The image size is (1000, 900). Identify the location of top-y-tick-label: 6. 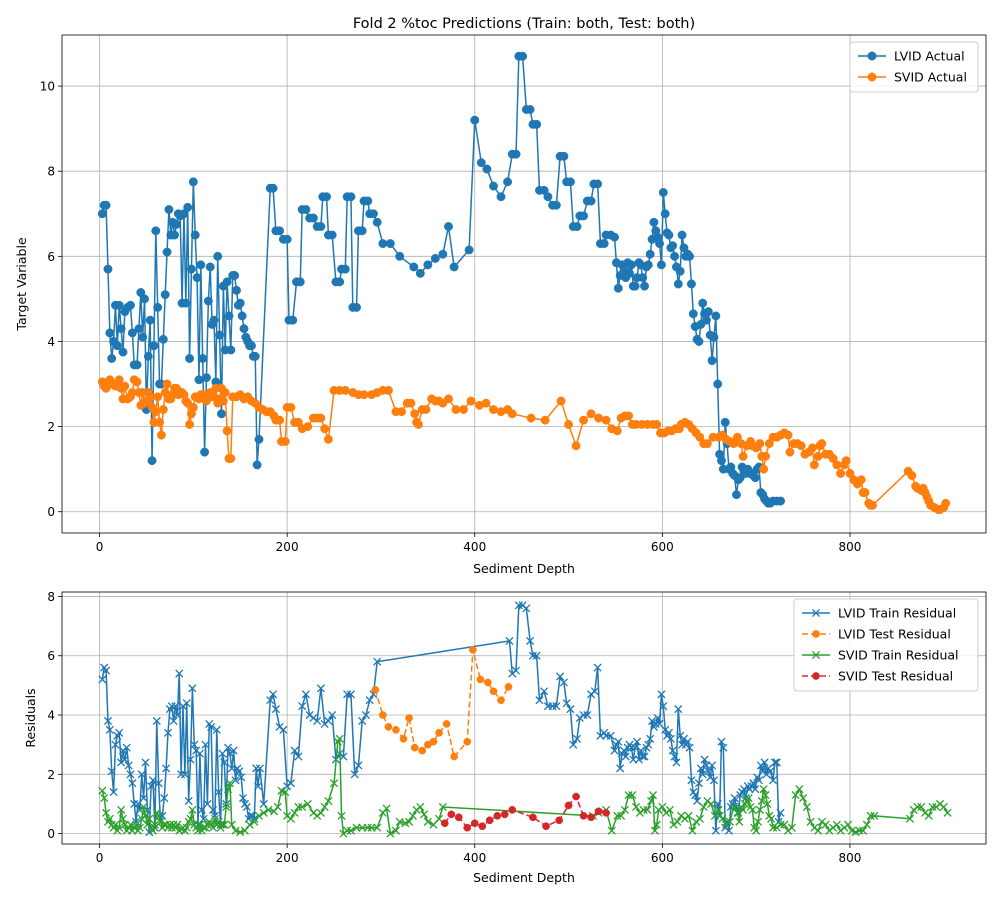
(51, 257).